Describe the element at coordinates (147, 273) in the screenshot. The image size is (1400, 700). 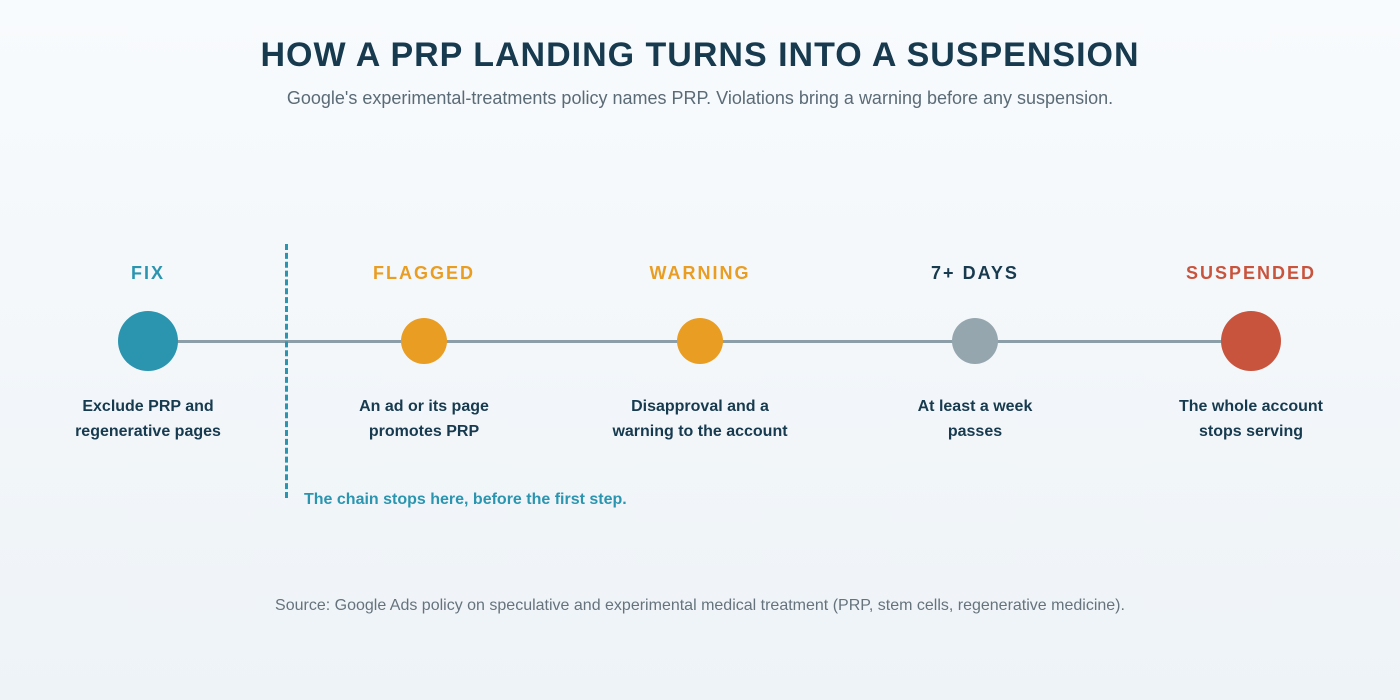
I see `stage-fix-label: FIX` at that location.